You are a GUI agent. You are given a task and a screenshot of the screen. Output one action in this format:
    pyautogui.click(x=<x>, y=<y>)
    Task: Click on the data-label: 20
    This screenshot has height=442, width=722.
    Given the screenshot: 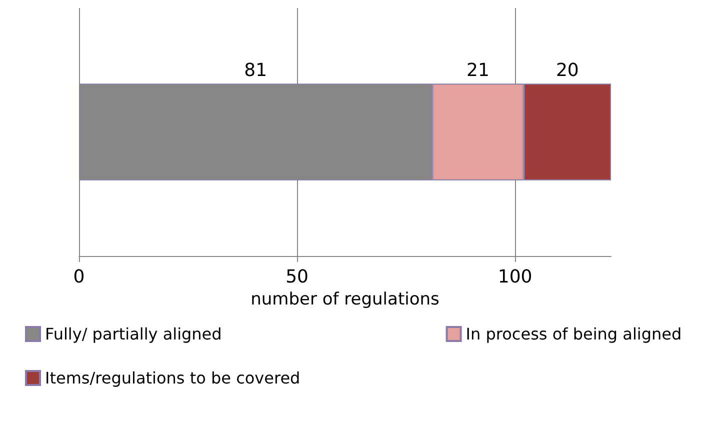 What is the action you would take?
    pyautogui.click(x=567, y=71)
    